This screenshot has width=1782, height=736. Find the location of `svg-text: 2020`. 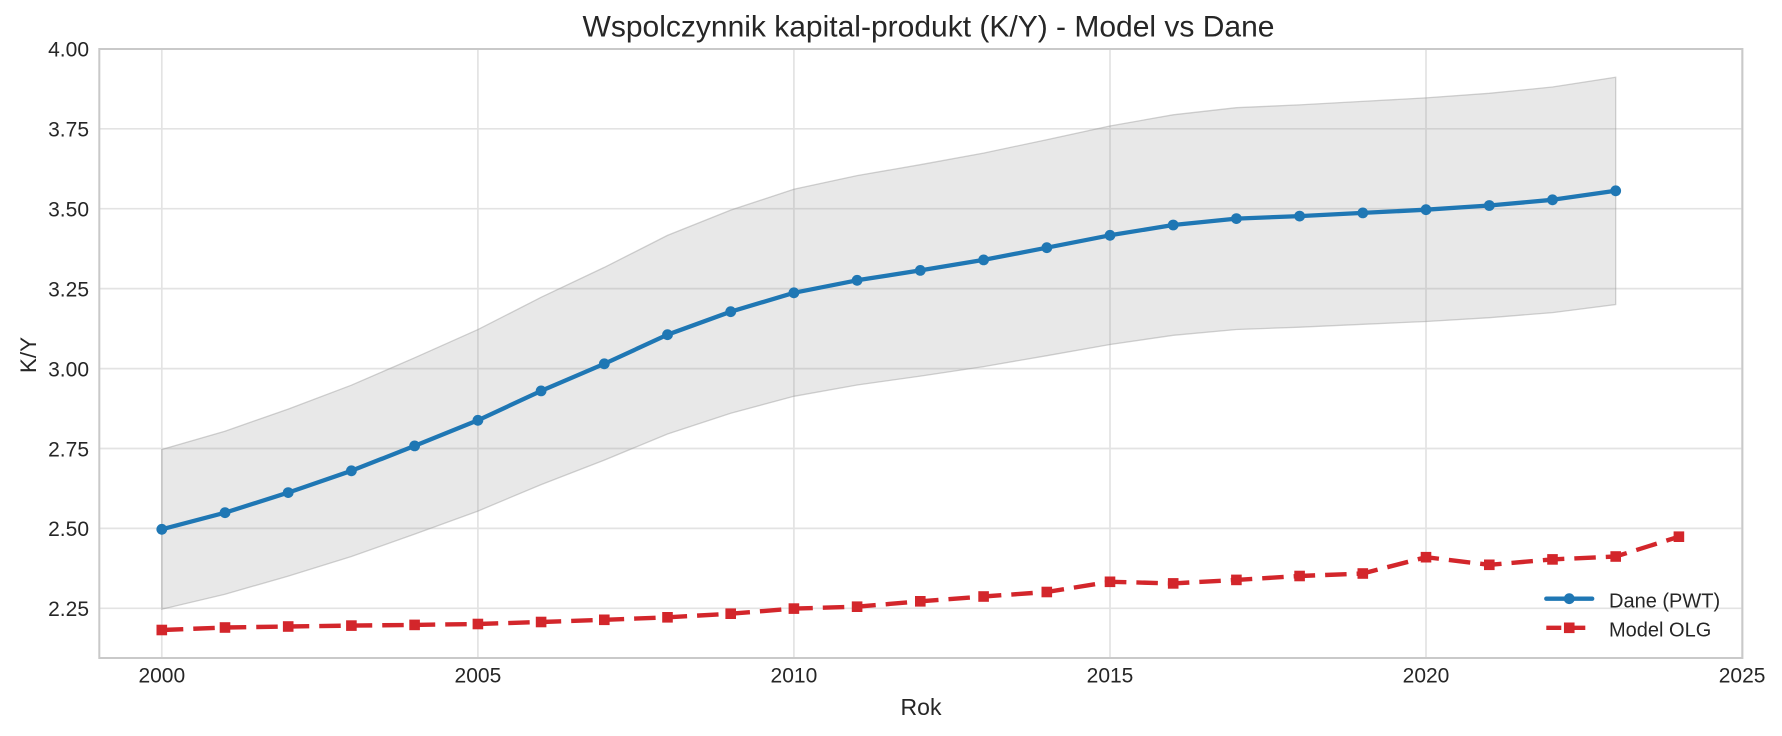

svg-text: 2020 is located at coordinates (1426, 676).